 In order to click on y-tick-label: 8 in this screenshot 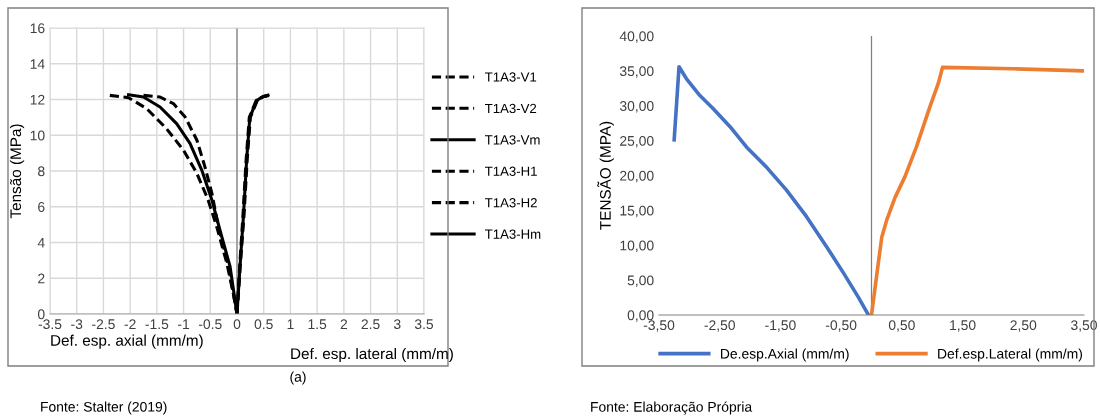, I will do `click(41, 171)`.